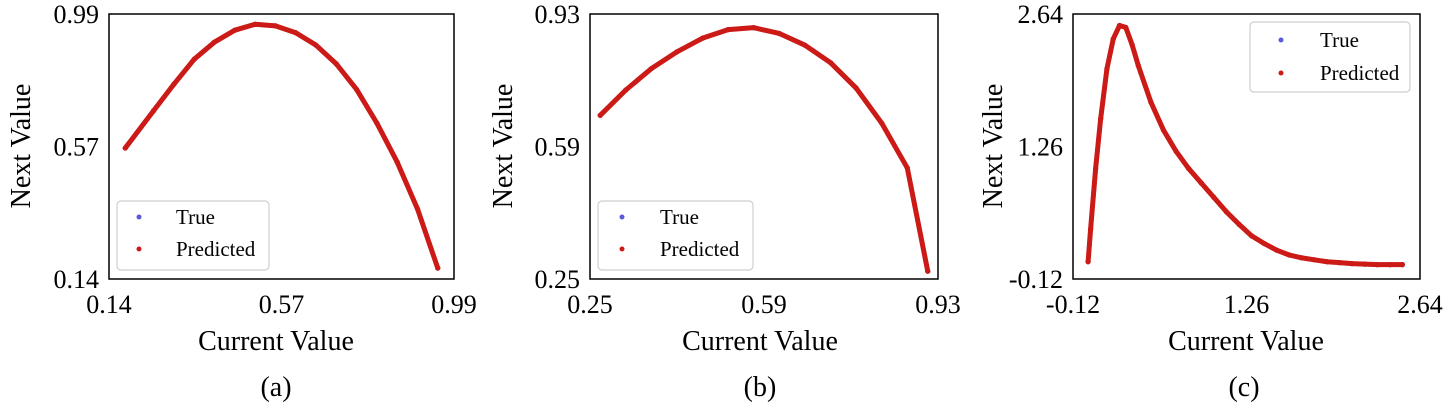 The width and height of the screenshot is (1450, 413). Describe the element at coordinates (590, 304) in the screenshot. I see `x-tick-label: 0.25` at that location.